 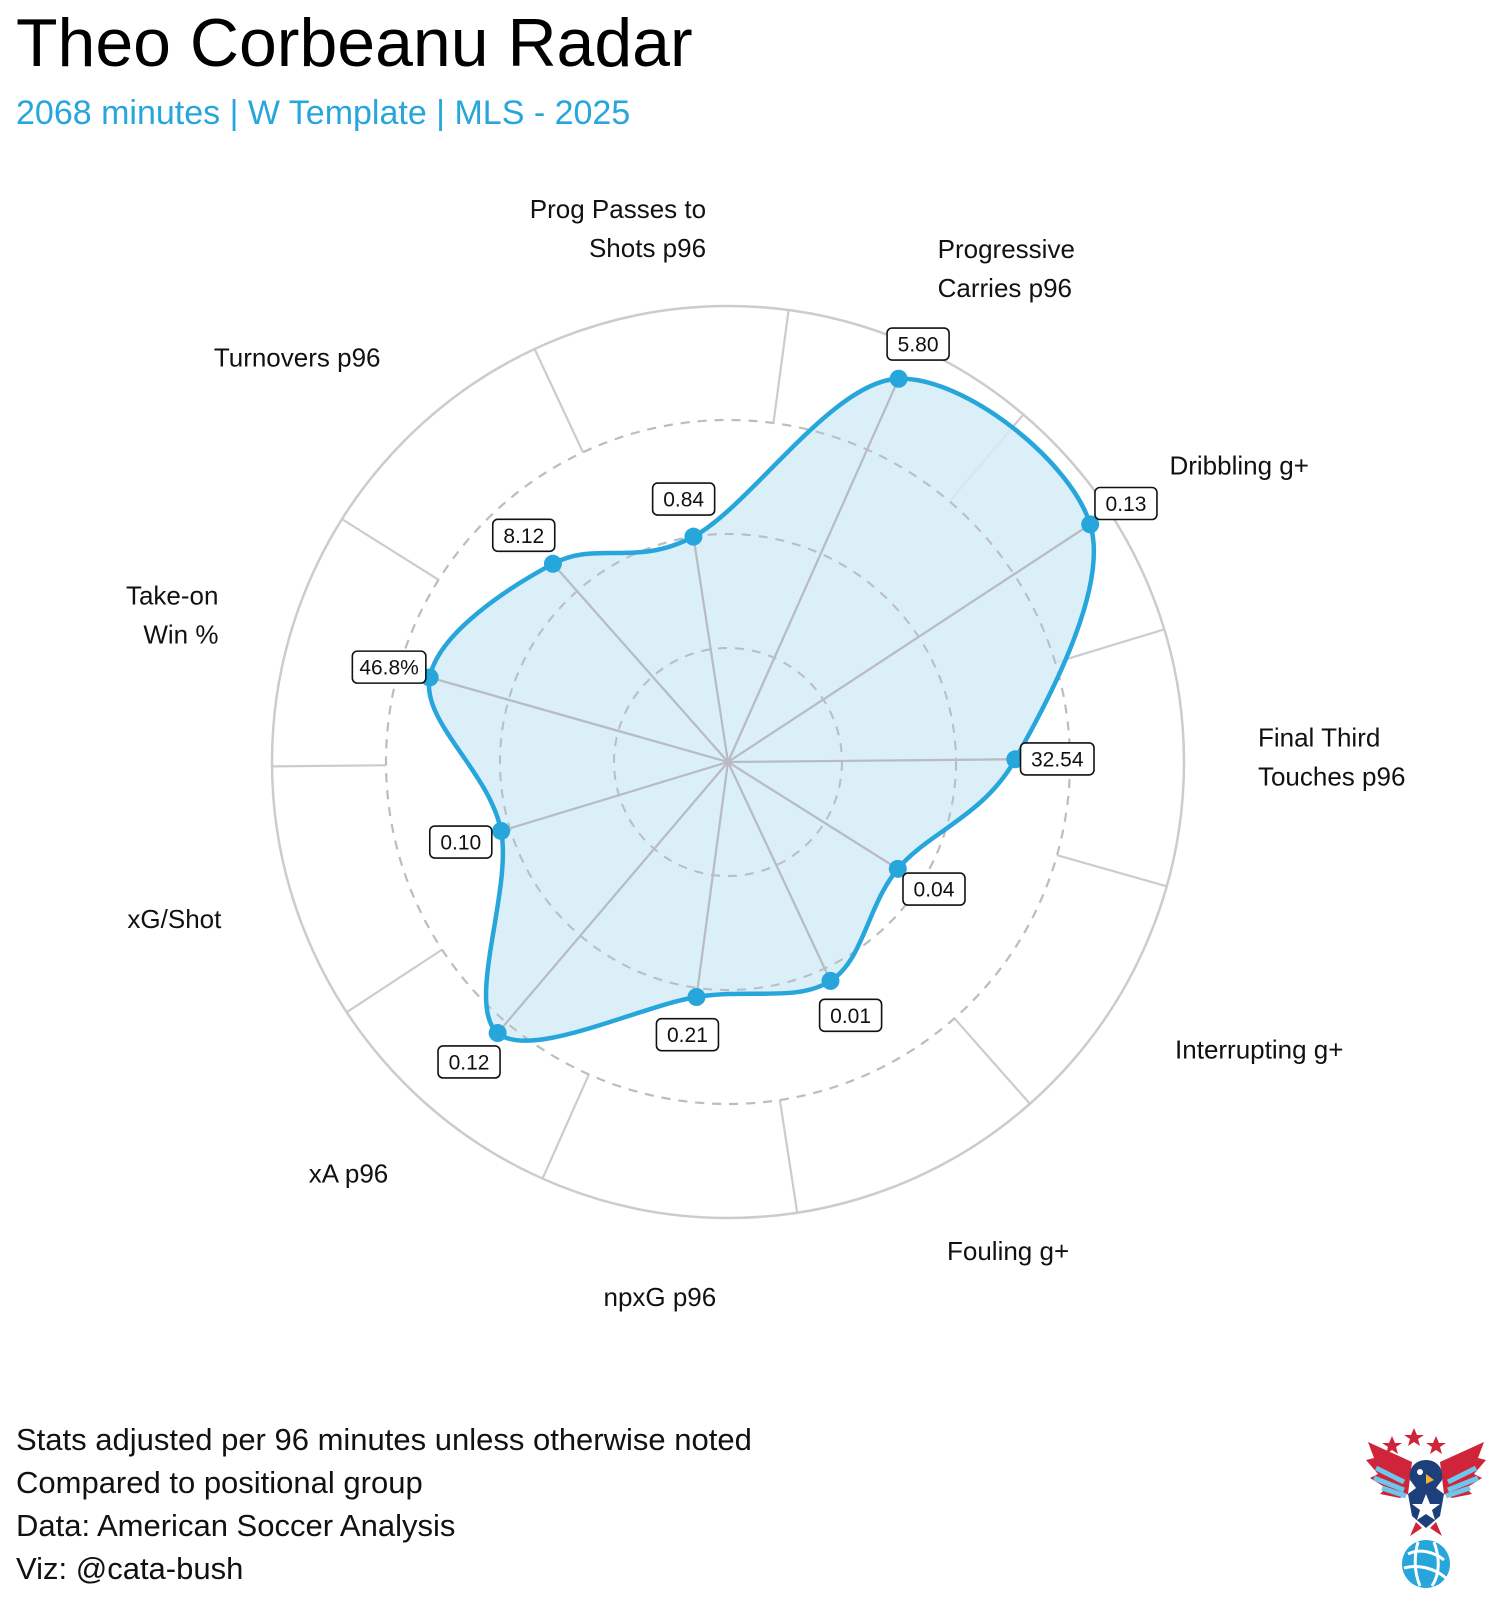 I want to click on value-label-text: 0.84, so click(x=683, y=500).